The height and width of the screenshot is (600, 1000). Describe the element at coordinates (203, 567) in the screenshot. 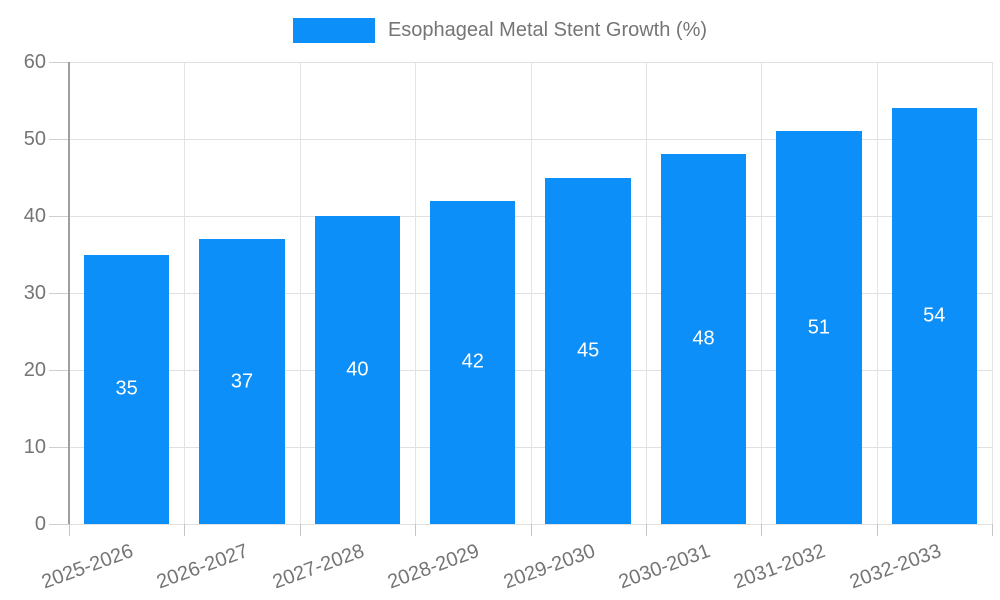

I see `x-axis-tick-label: 2026-2027` at that location.